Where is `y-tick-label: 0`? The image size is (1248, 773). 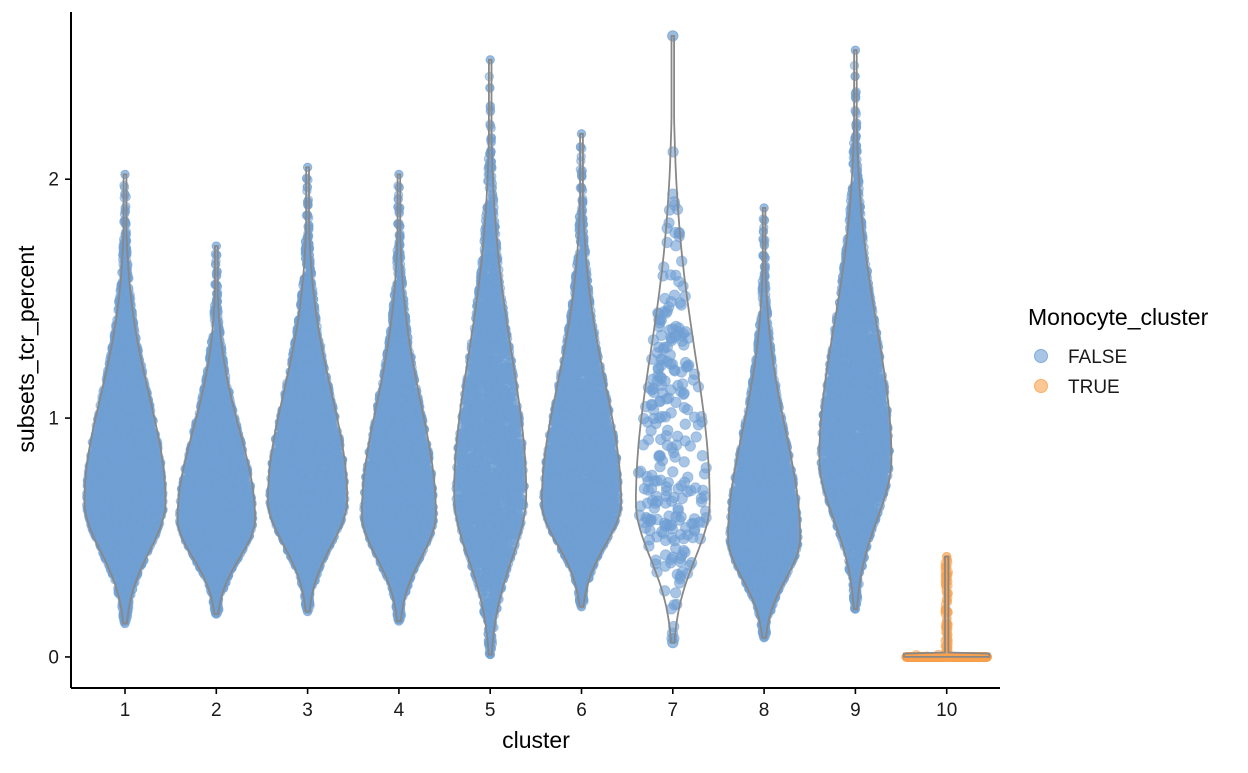
y-tick-label: 0 is located at coordinates (53, 657).